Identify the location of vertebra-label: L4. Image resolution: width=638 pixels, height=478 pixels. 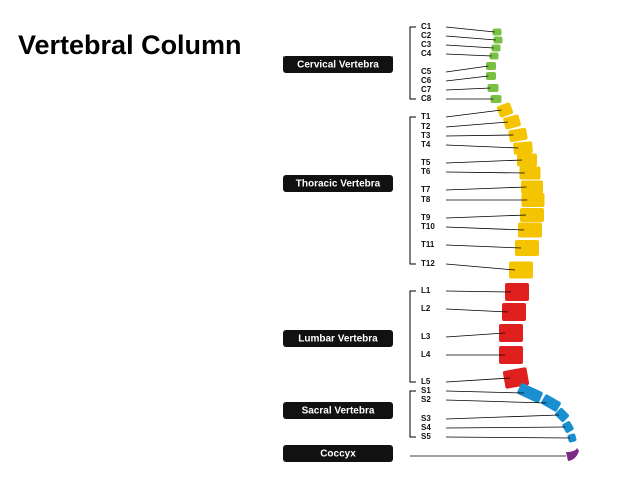
(426, 354).